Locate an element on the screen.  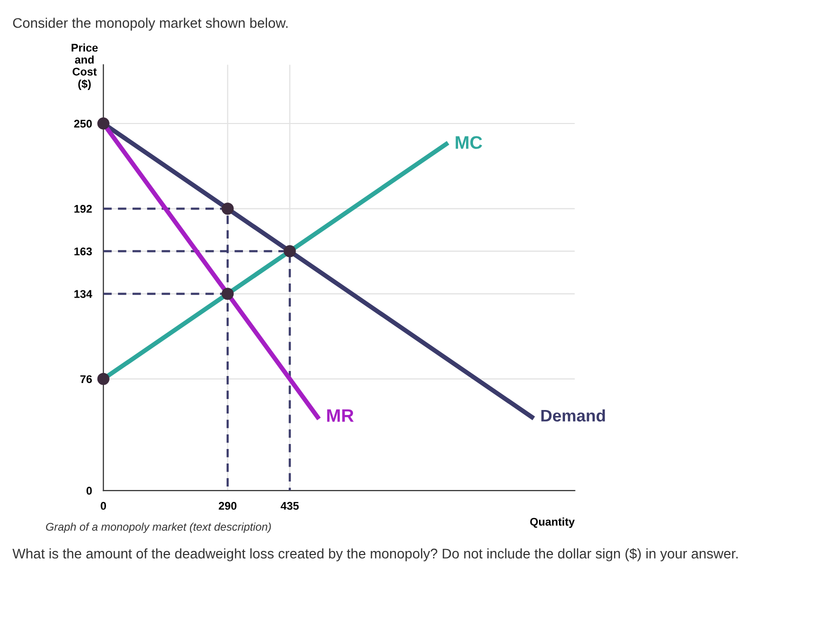
chart-title: Consider the monopoly market shown below. is located at coordinates (150, 24).